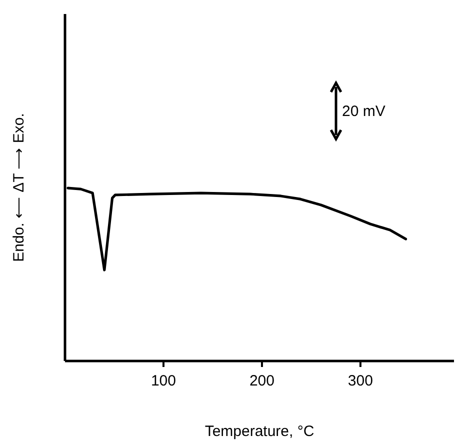 This screenshot has width=456, height=442. I want to click on text: 20 mV, so click(364, 111).